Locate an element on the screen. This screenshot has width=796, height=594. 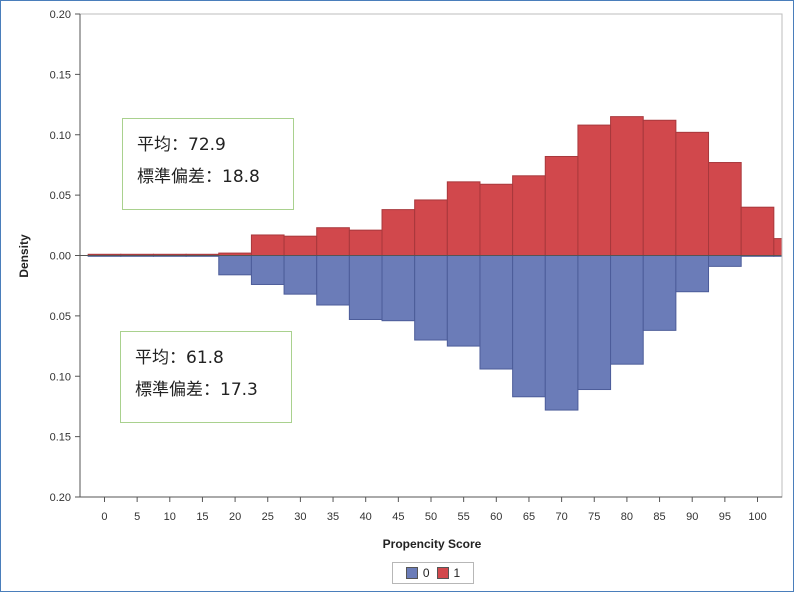
x-tick-label: 35 is located at coordinates (333, 517).